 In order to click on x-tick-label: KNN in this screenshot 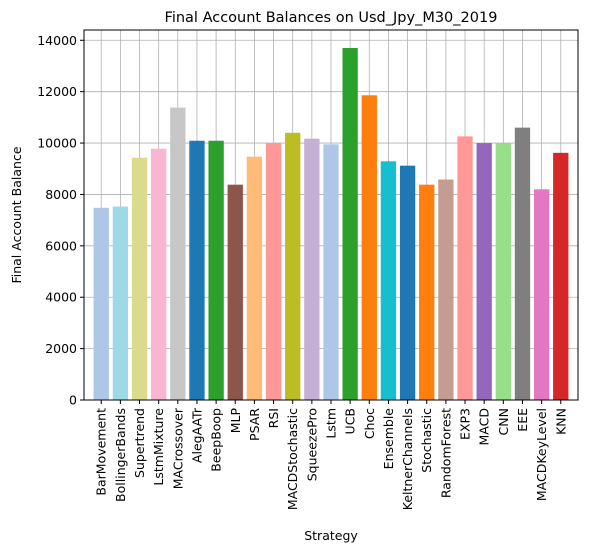, I will do `click(560, 421)`.